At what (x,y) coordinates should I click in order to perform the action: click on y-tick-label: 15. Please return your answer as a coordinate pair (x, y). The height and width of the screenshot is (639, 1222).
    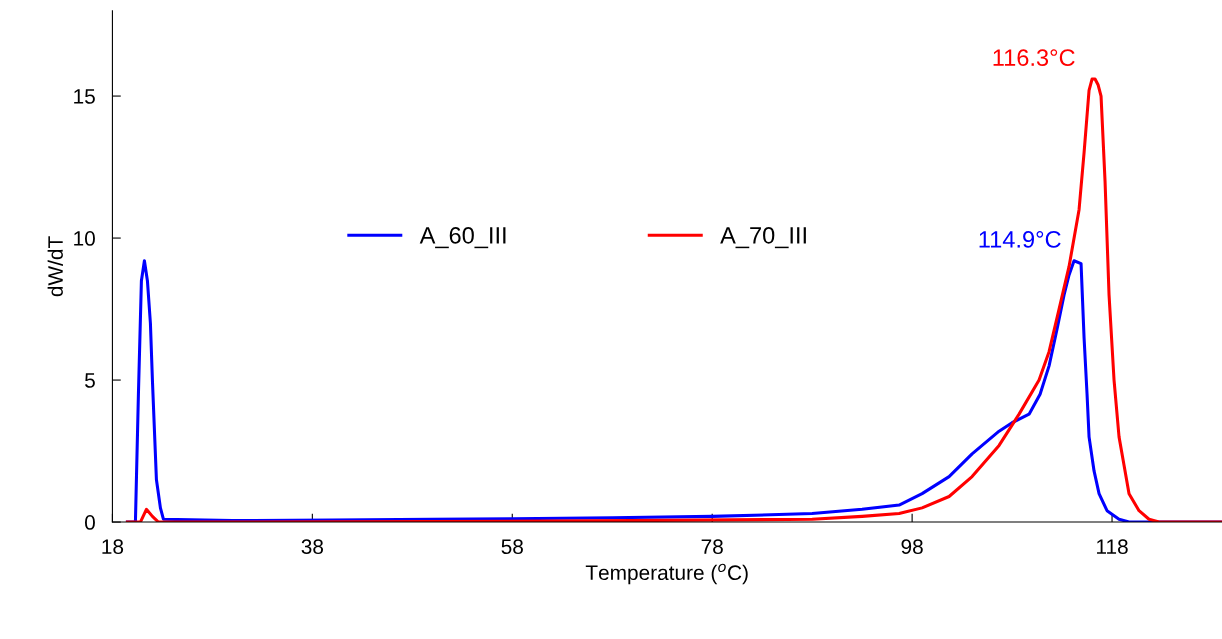
    Looking at the image, I should click on (84, 96).